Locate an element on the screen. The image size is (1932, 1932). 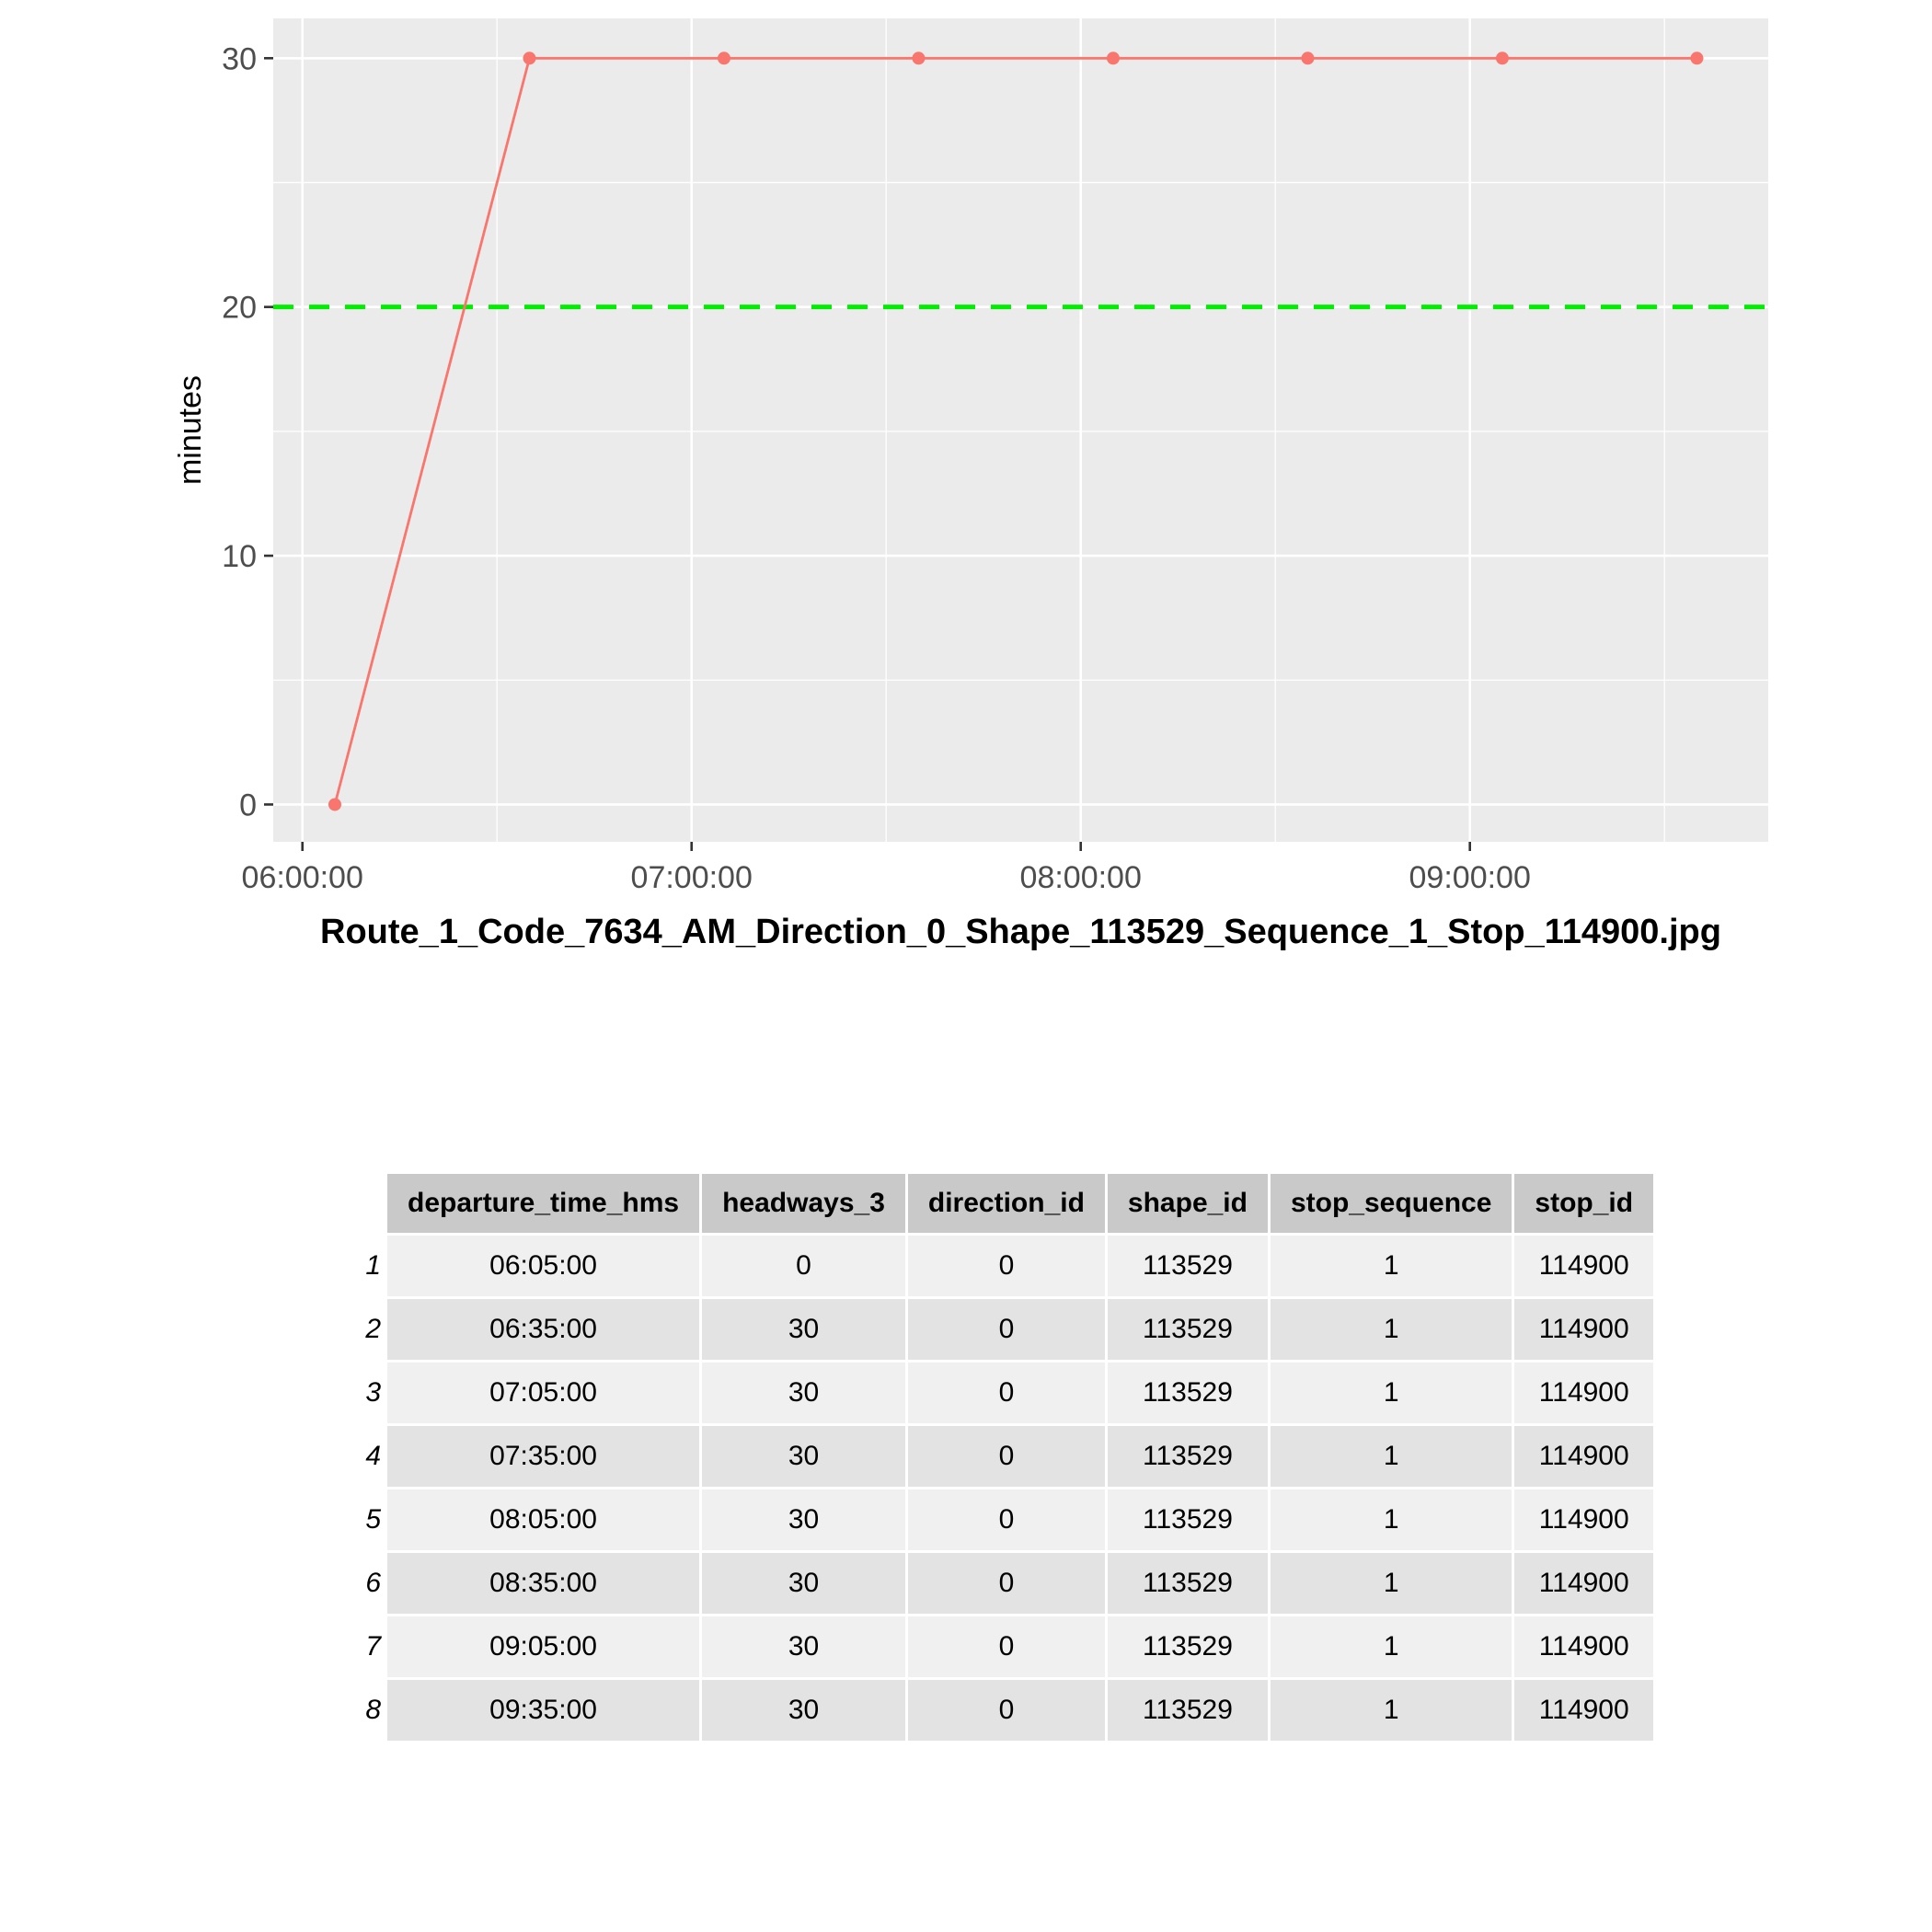
table-row: 6 08:35:00 30 0 113529 1 114900 is located at coordinates (1005, 1583).